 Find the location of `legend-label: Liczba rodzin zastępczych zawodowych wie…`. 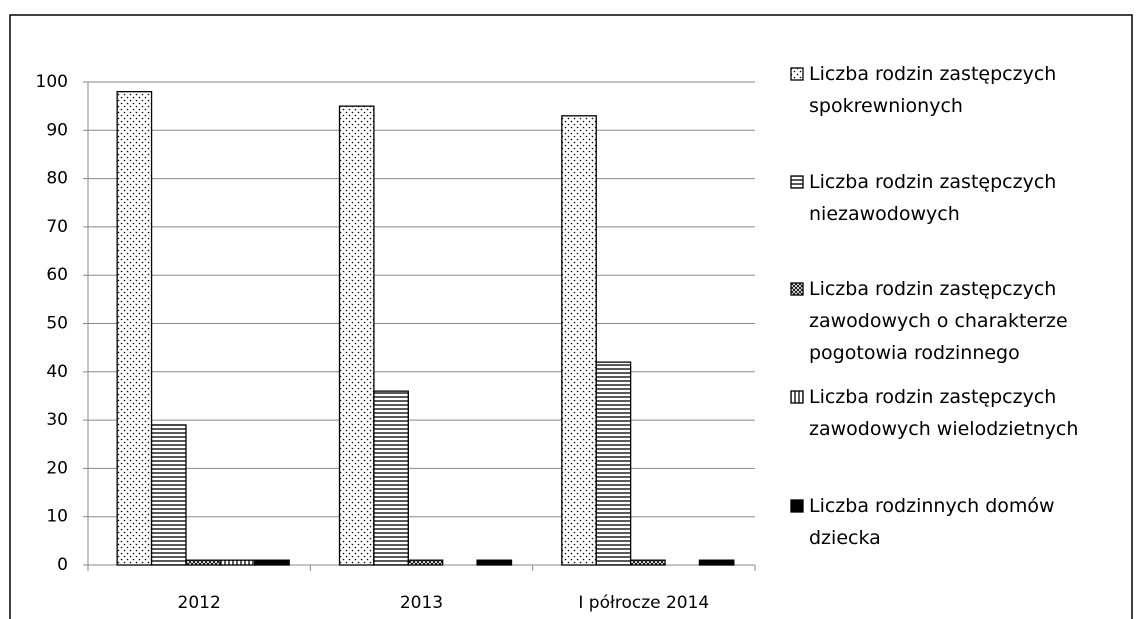

legend-label: Liczba rodzin zastępczych zawodowych wie… is located at coordinates (944, 413).